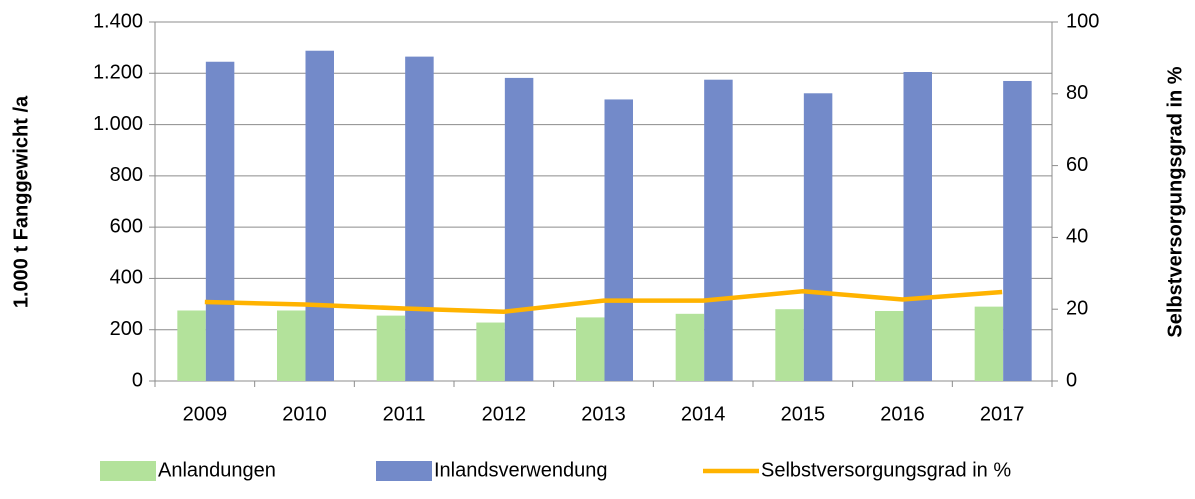 The image size is (1195, 499). What do you see at coordinates (803, 414) in the screenshot?
I see `x-tick-label: 2015` at bounding box center [803, 414].